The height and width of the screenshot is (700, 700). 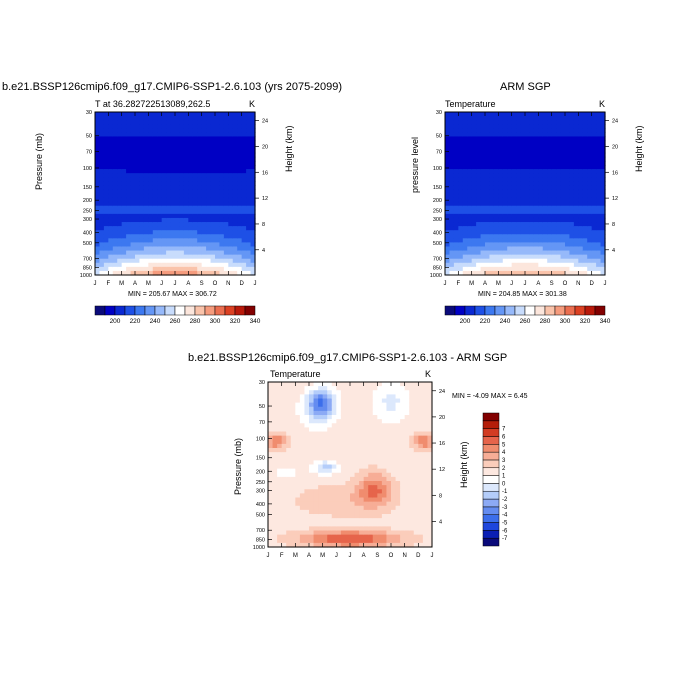 What do you see at coordinates (259, 548) in the screenshot?
I see `diff-ytick-label: 1000` at bounding box center [259, 548].